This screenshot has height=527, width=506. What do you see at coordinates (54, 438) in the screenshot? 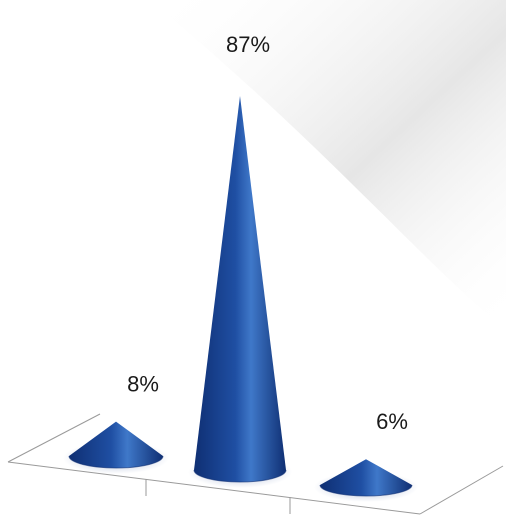
I see `floor-left-edge` at bounding box center [54, 438].